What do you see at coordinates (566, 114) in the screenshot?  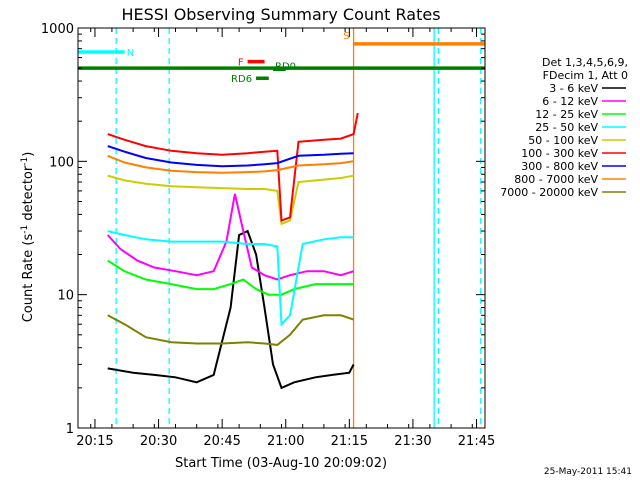 I see `legend-label: 12 - 25 keV` at bounding box center [566, 114].